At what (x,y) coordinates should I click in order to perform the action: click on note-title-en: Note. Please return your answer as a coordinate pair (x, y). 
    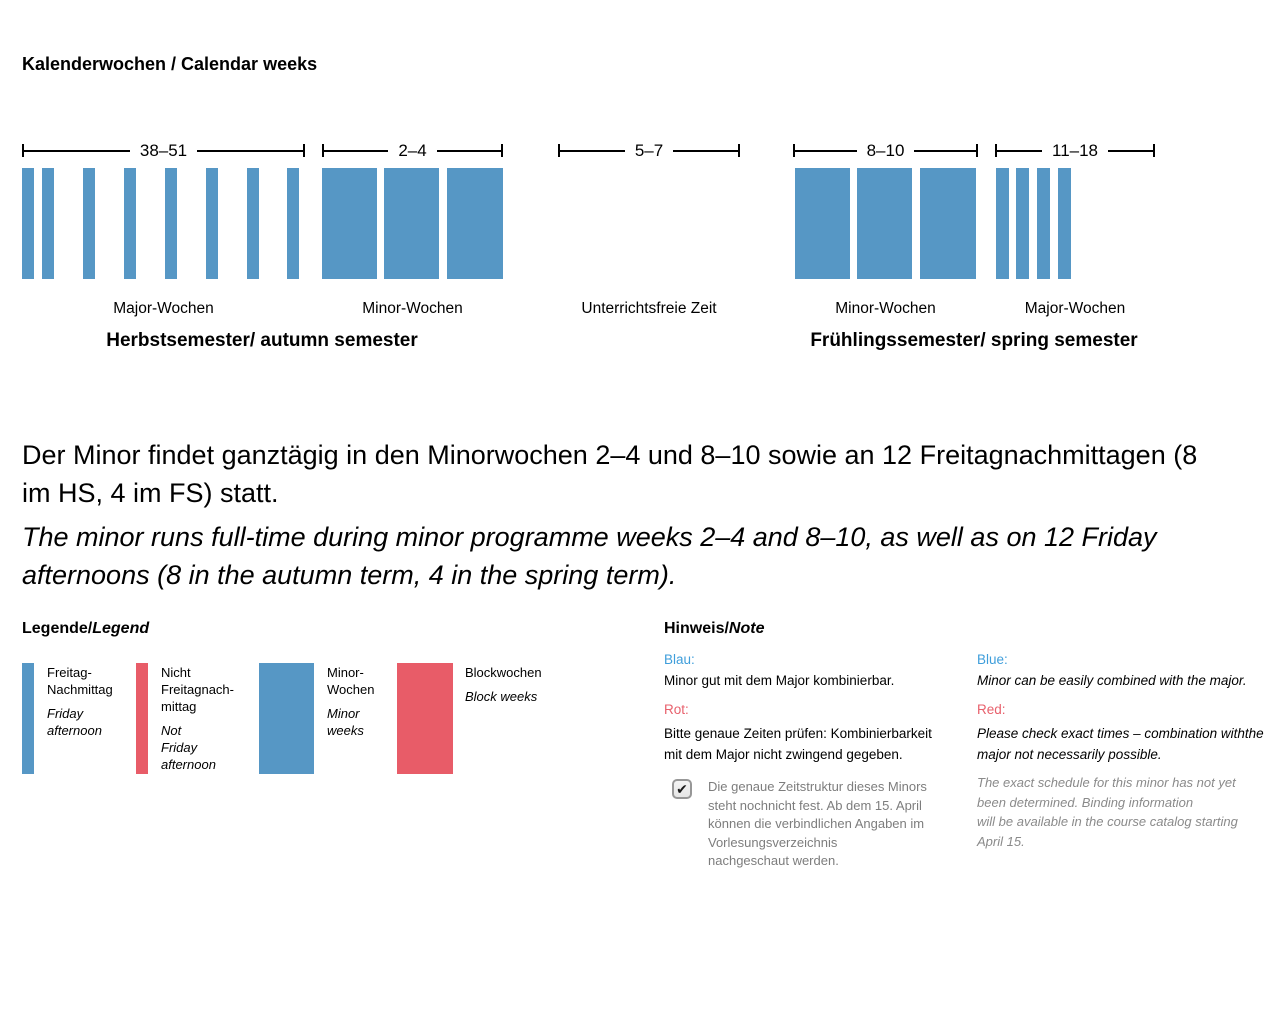
    Looking at the image, I should click on (746, 628).